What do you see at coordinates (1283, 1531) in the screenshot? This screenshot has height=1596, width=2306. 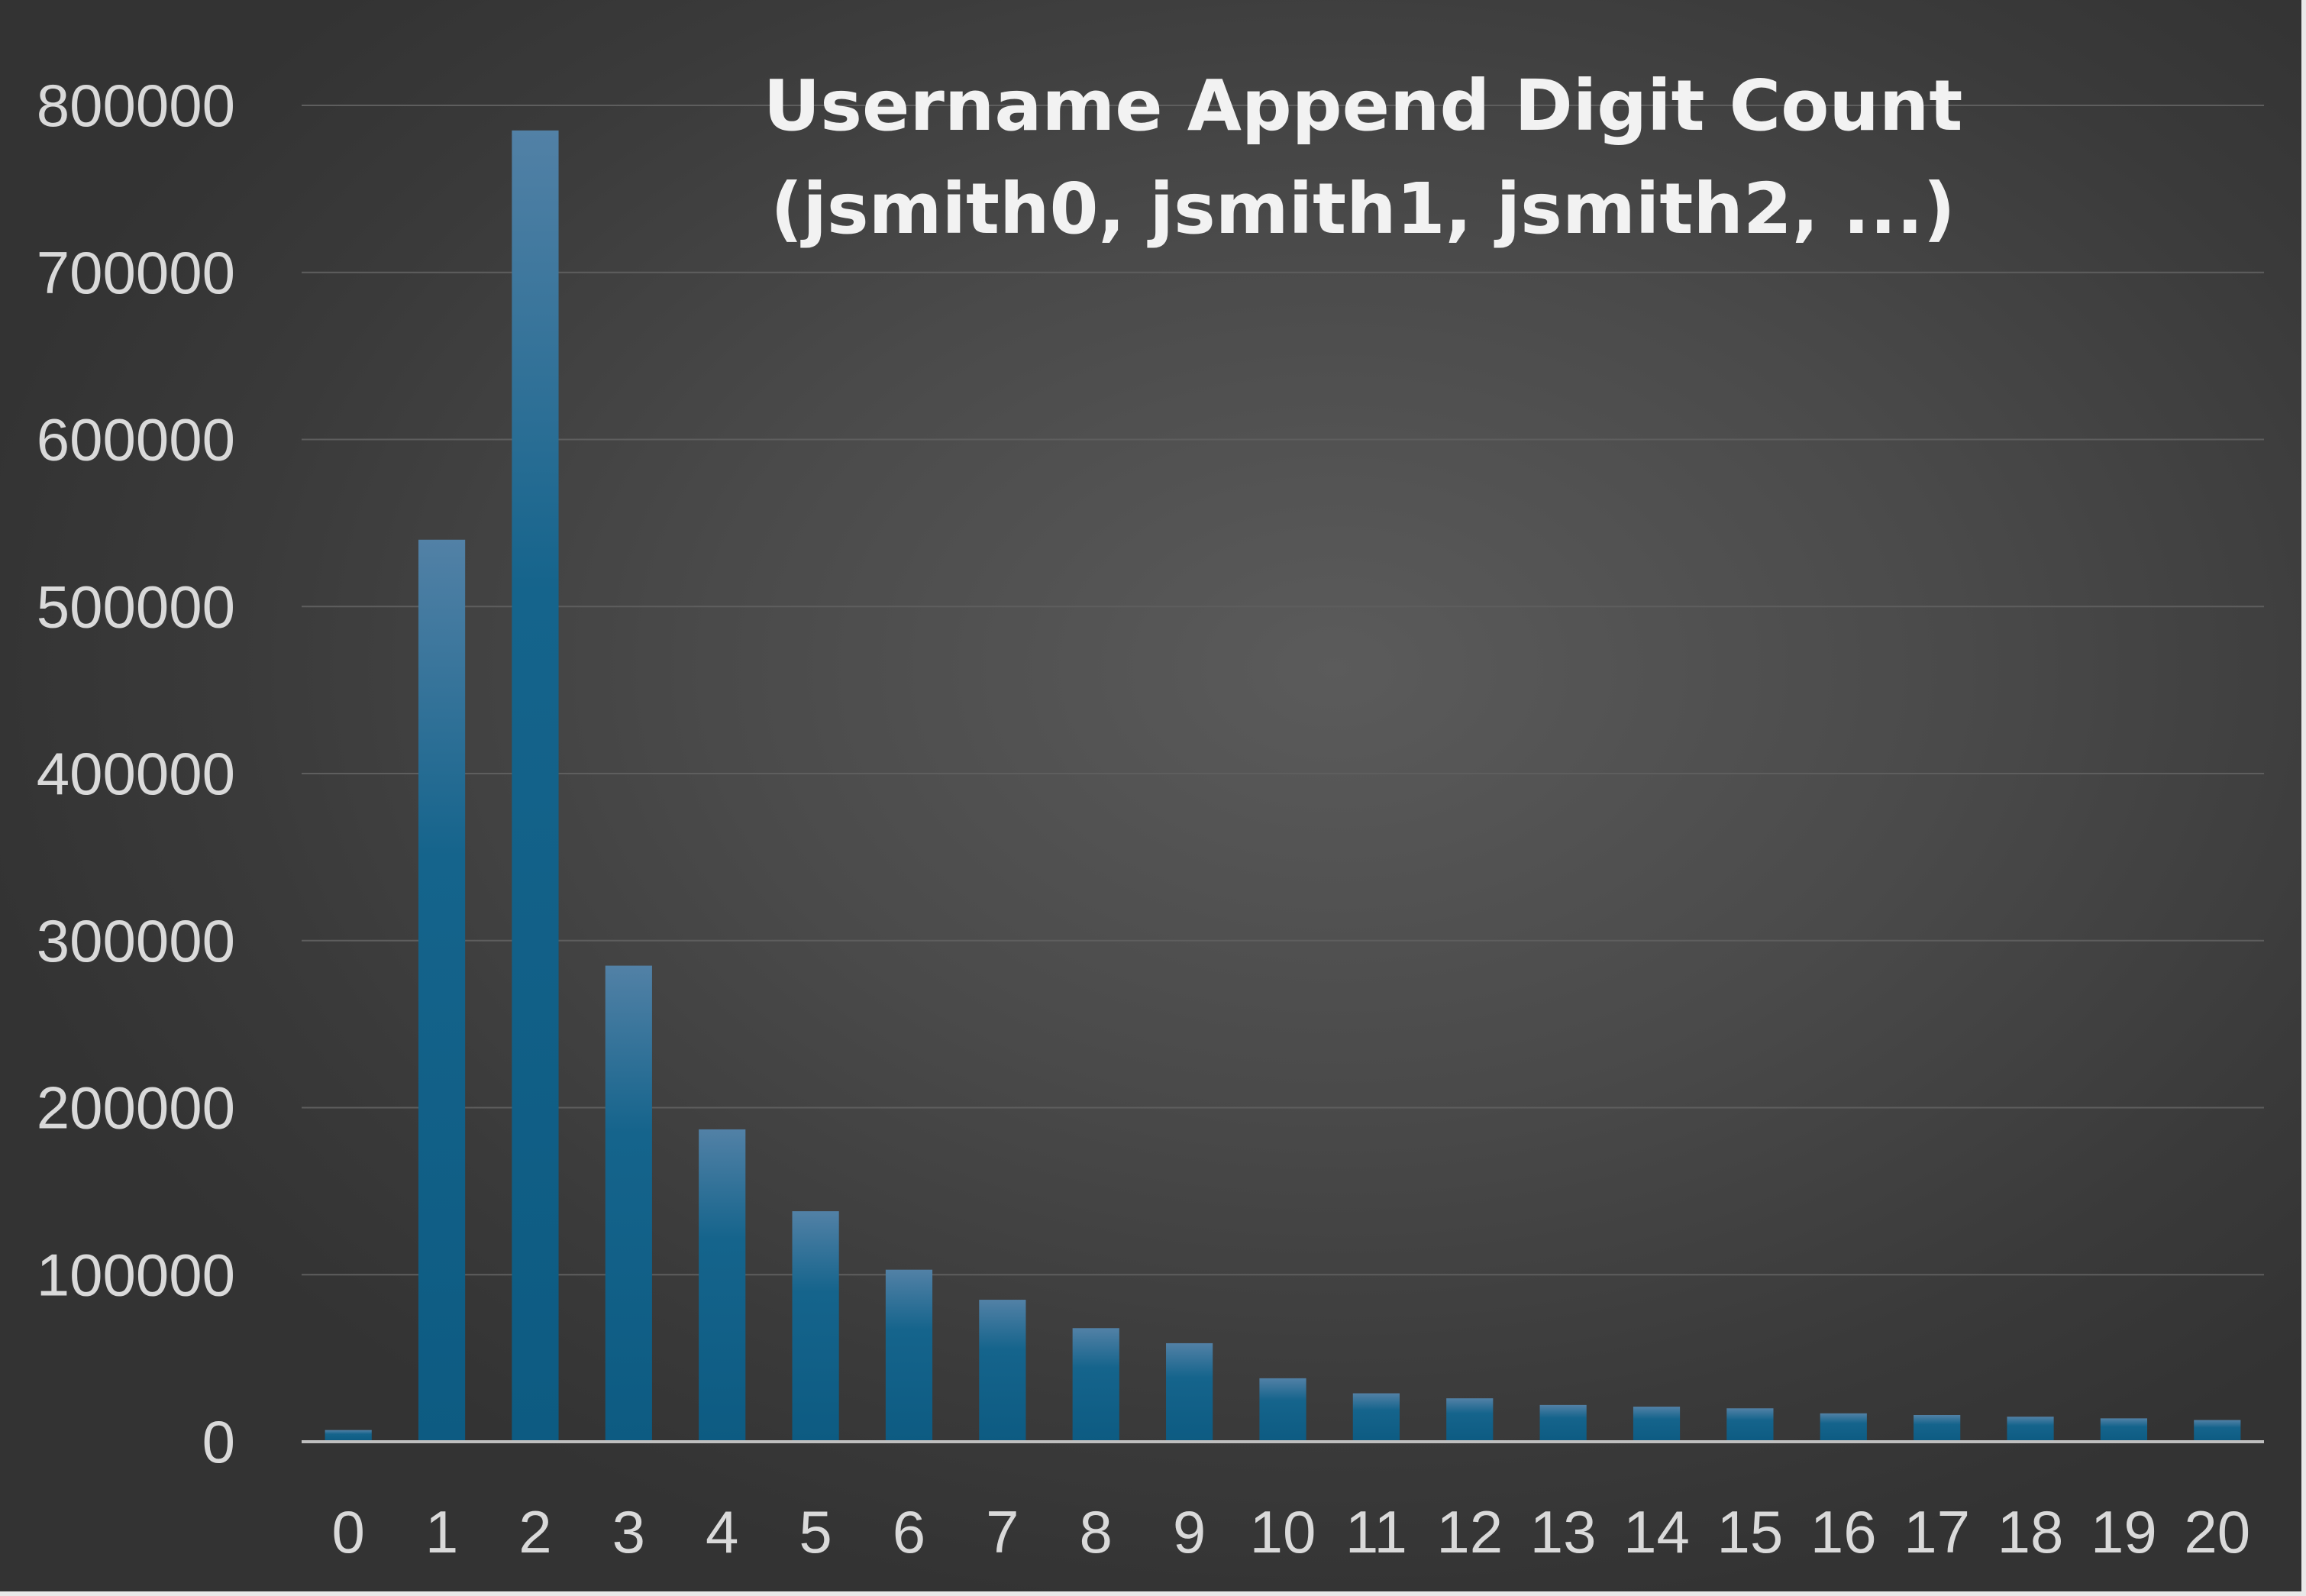 I see `x-tick-label: 10` at bounding box center [1283, 1531].